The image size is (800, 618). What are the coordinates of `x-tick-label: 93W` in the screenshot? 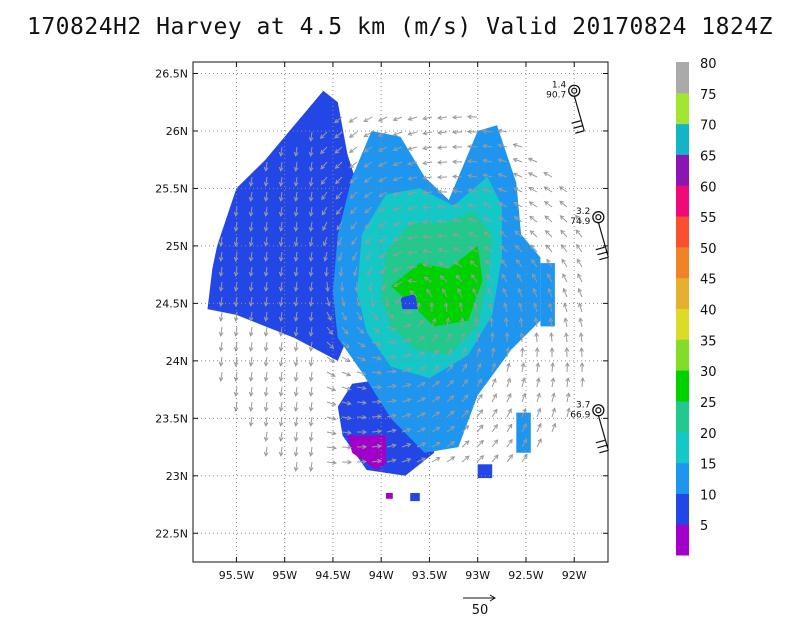 It's located at (477, 575).